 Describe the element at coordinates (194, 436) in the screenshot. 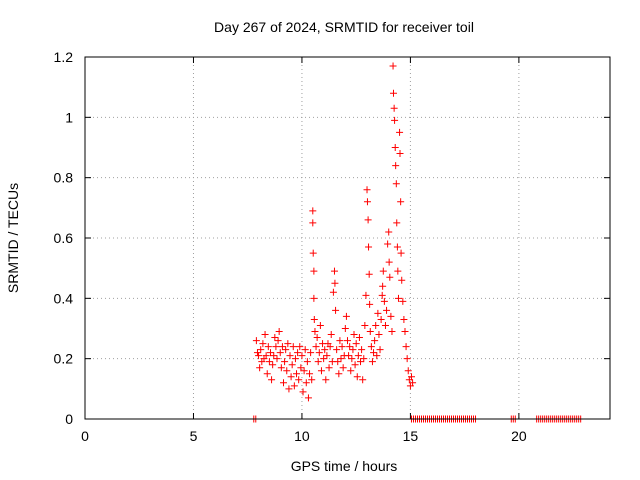

I see `x-tick-label: 5` at that location.